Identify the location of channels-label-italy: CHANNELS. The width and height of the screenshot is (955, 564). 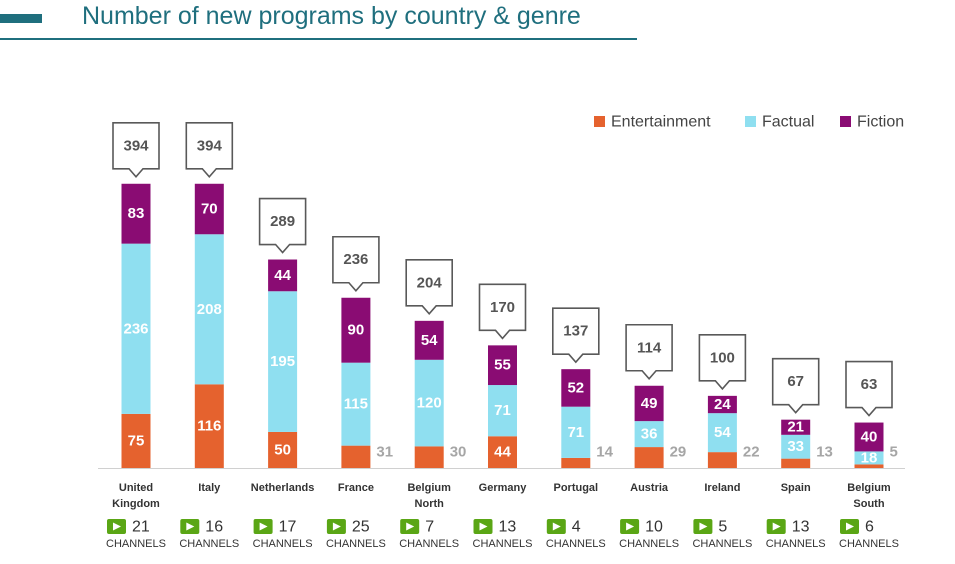
(209, 544).